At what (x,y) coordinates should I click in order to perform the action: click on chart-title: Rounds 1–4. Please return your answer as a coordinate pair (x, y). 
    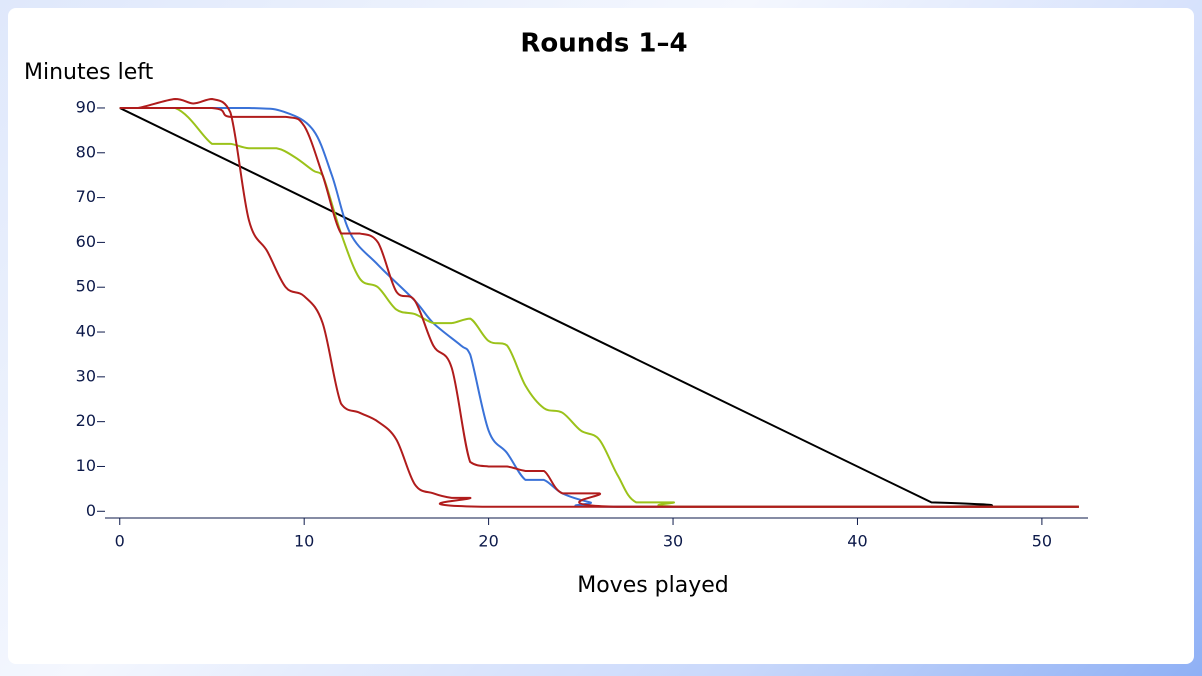
    Looking at the image, I should click on (603, 44).